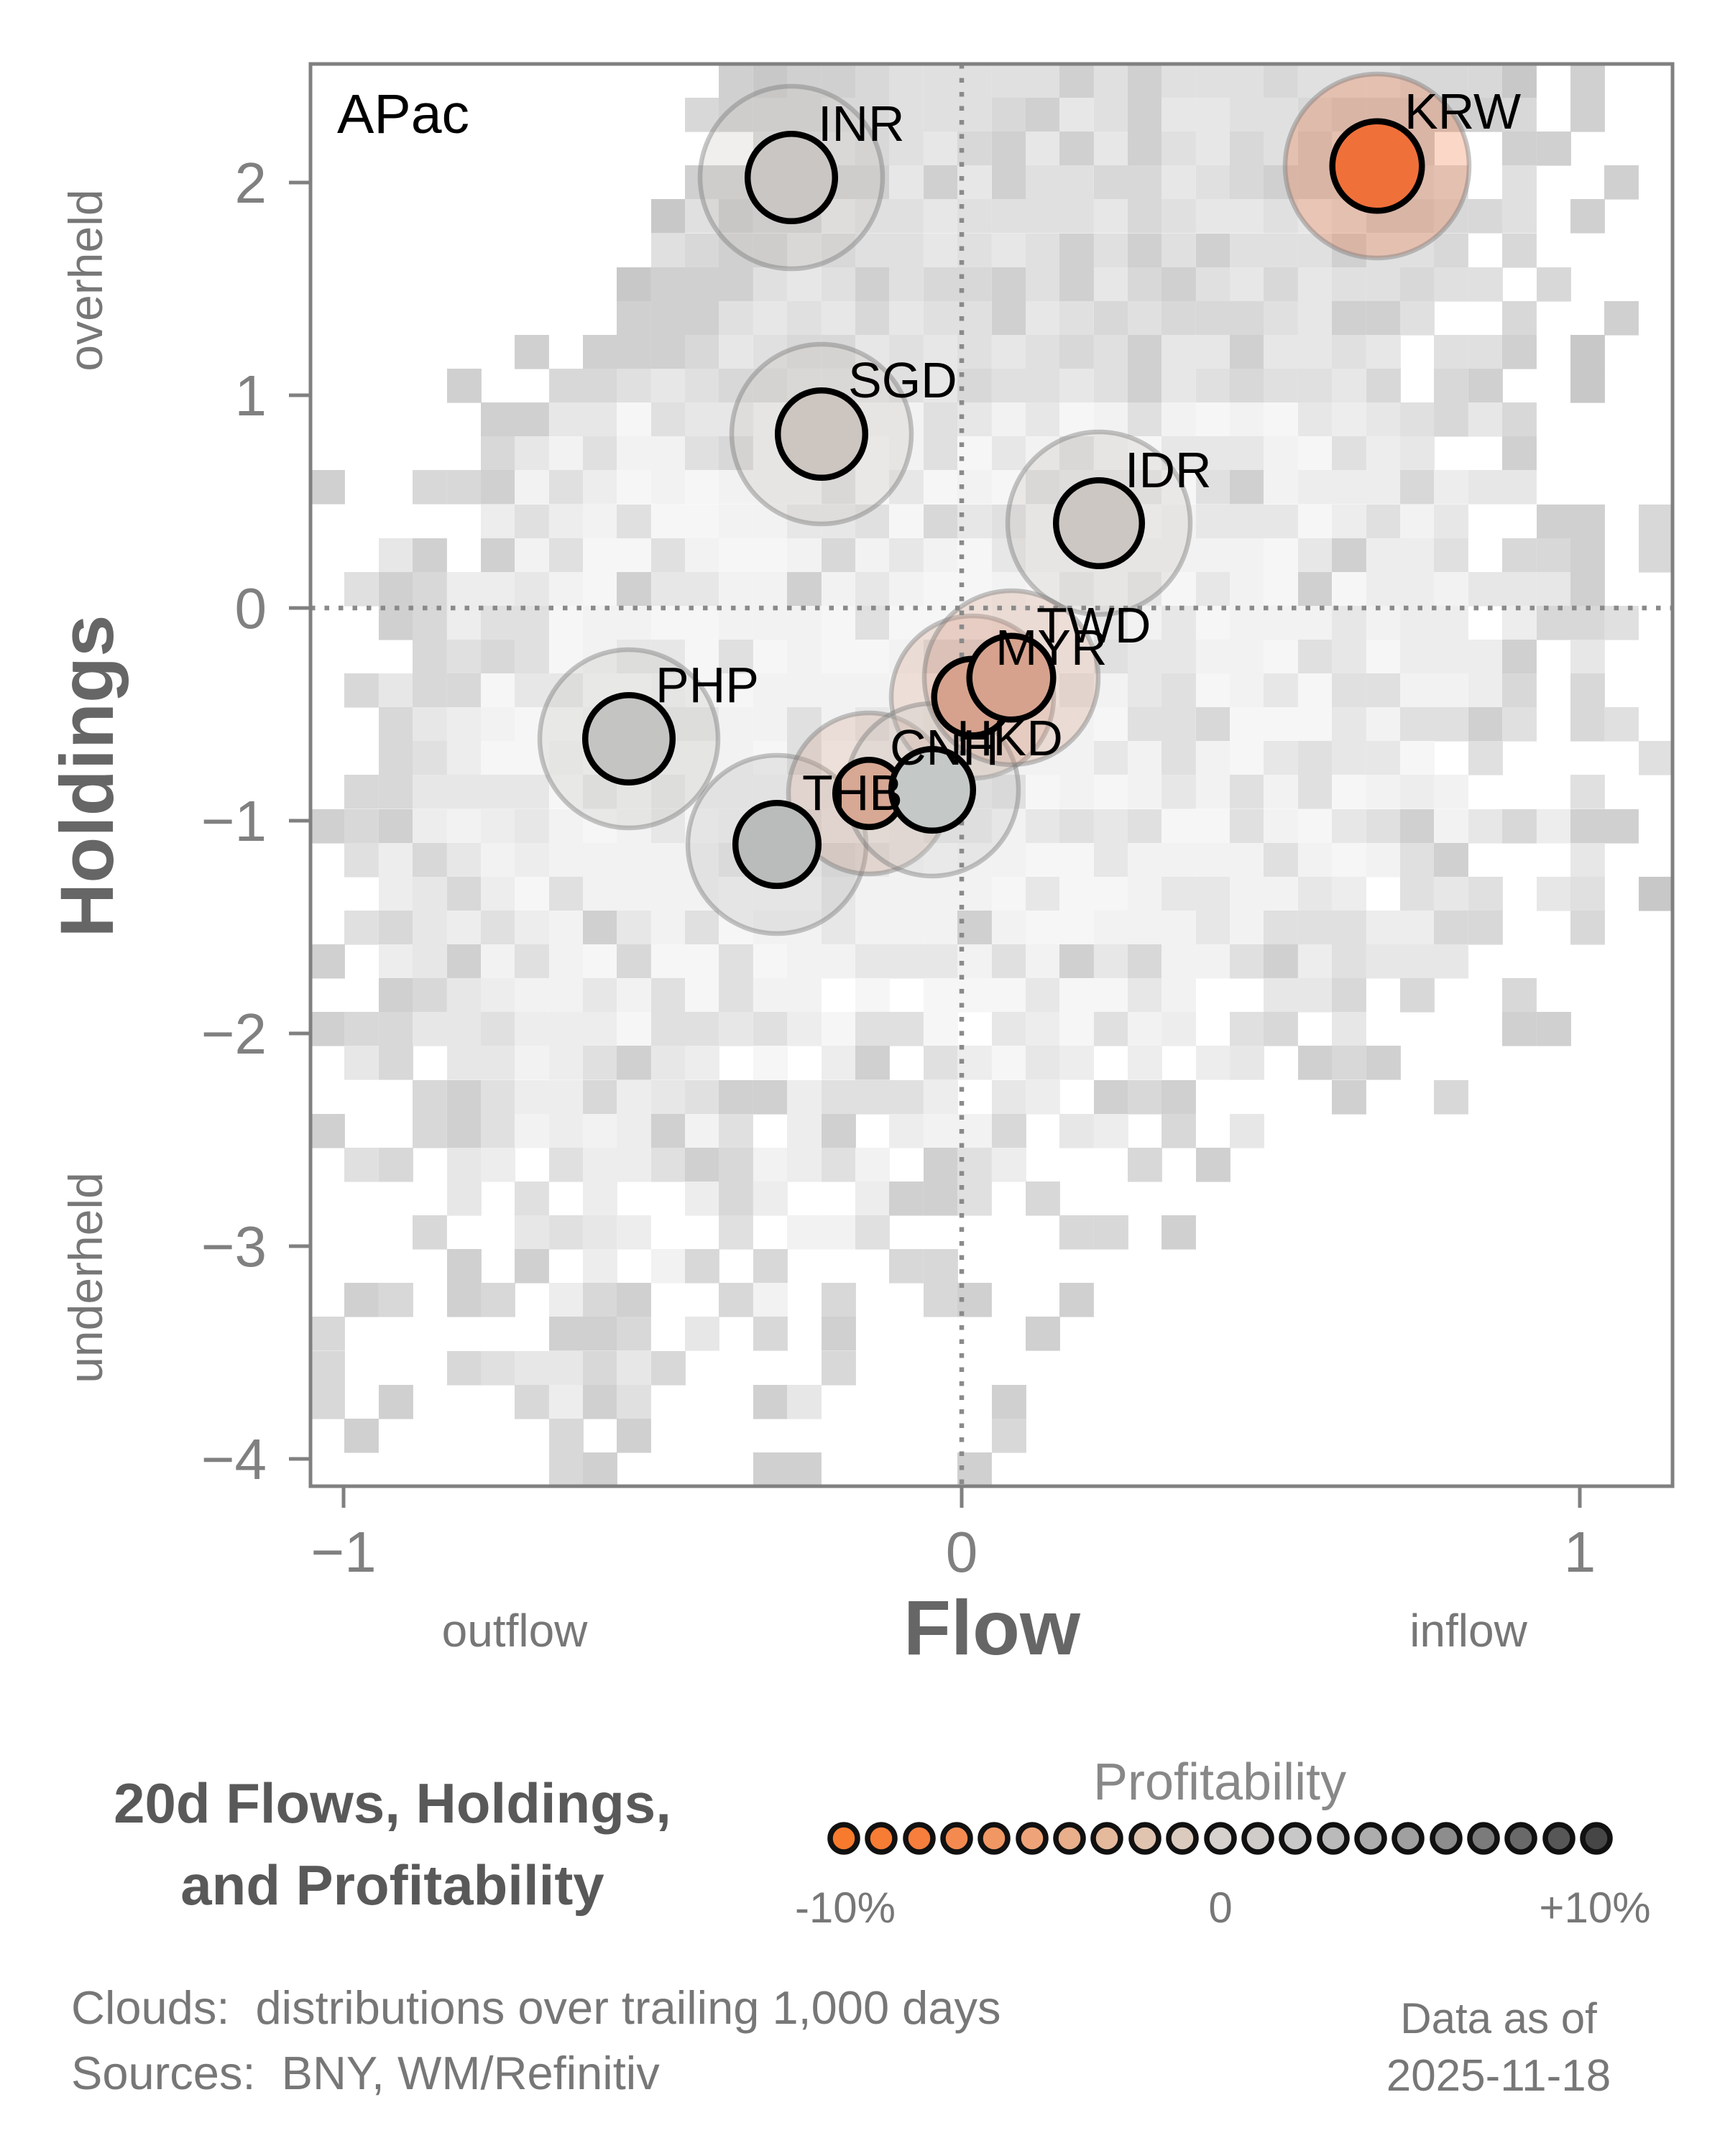 This screenshot has height=2156, width=1725. Describe the element at coordinates (861, 124) in the screenshot. I see `svg-text: INR` at that location.